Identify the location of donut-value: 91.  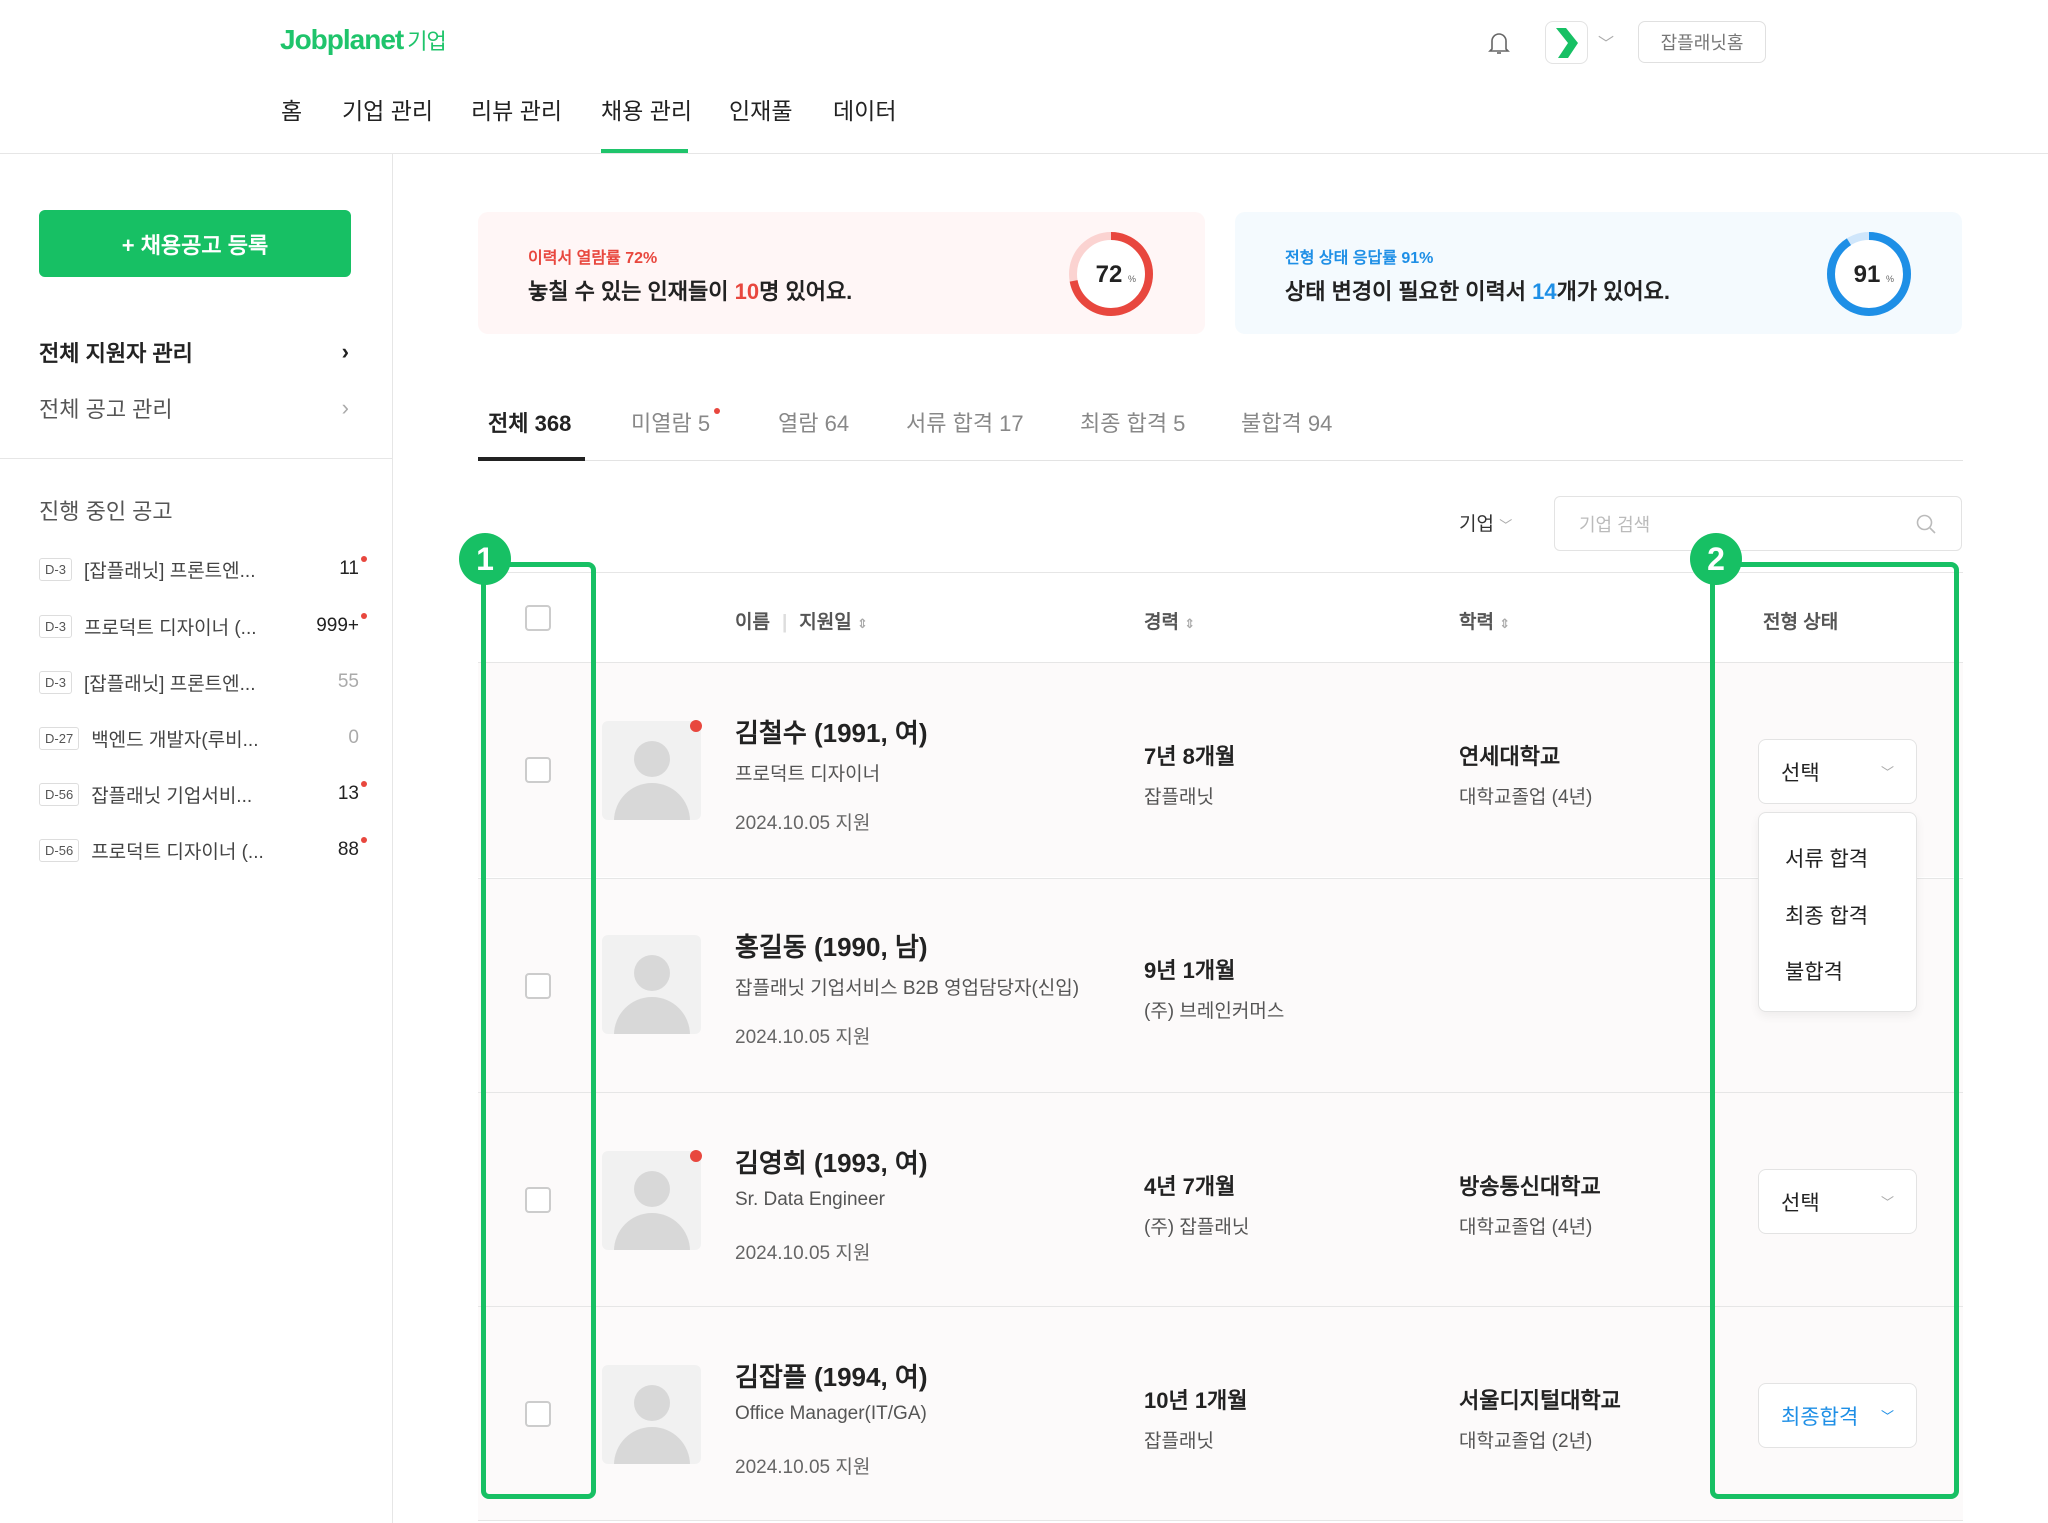
(1867, 274).